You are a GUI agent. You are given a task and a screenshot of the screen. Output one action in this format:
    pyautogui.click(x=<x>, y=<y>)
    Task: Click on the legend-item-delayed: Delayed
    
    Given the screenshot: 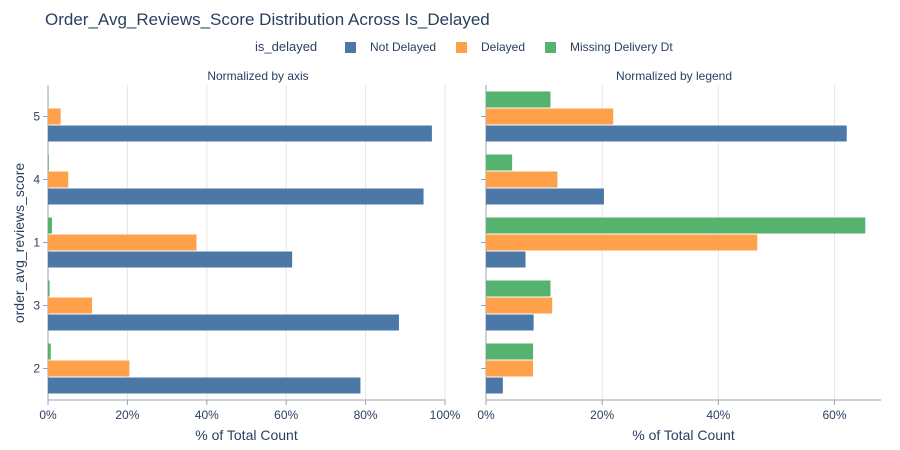 What is the action you would take?
    pyautogui.click(x=490, y=47)
    